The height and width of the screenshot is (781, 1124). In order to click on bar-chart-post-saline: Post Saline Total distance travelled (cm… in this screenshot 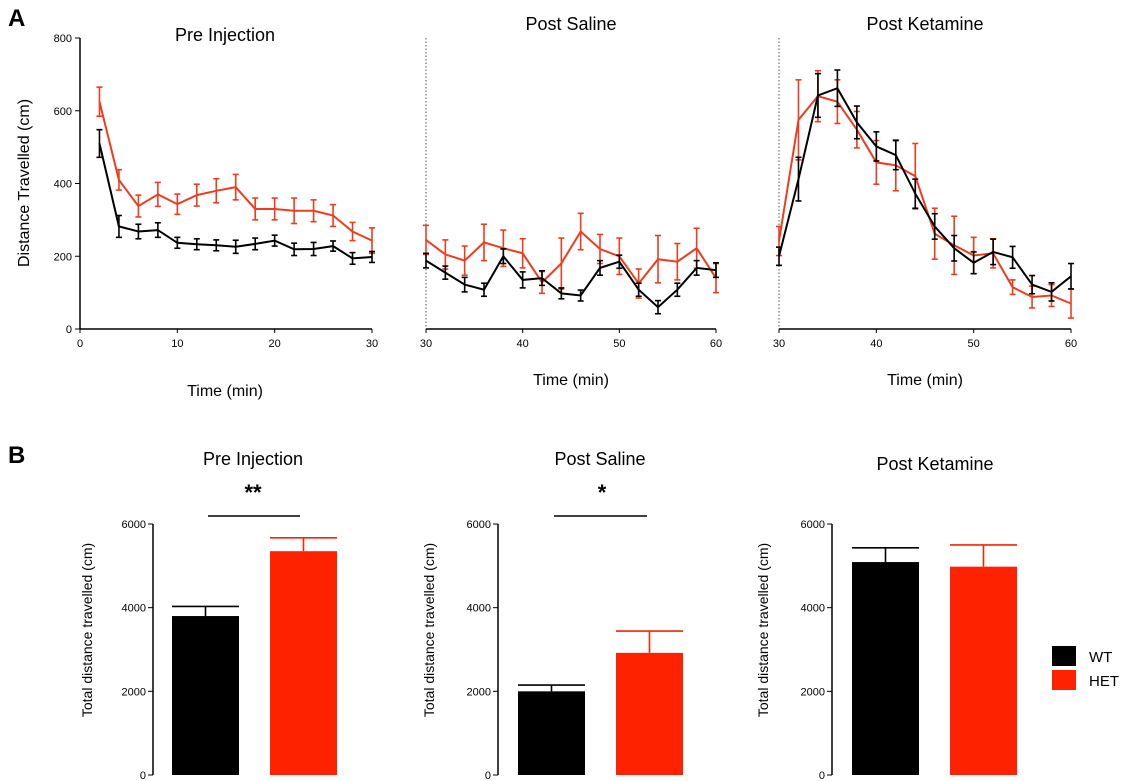, I will do `click(552, 615)`.